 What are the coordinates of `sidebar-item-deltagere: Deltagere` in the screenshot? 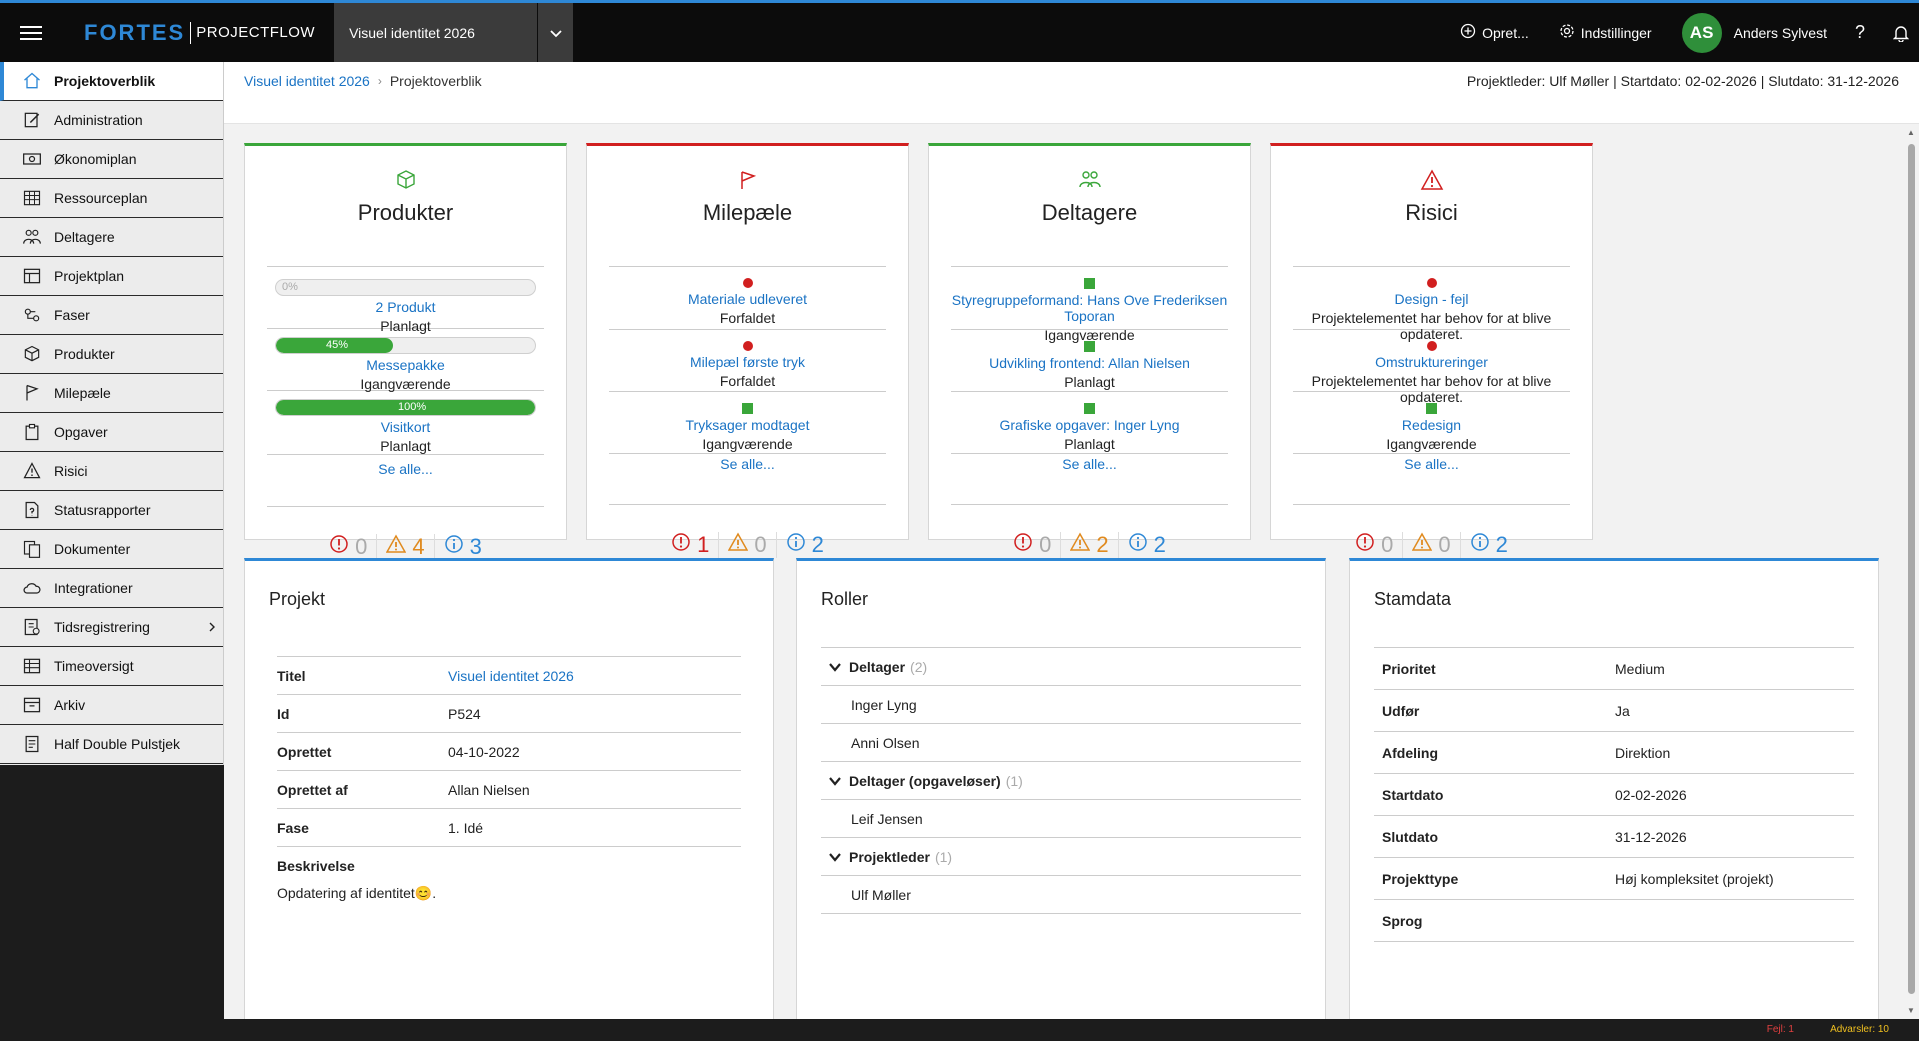 It's located at (111, 237).